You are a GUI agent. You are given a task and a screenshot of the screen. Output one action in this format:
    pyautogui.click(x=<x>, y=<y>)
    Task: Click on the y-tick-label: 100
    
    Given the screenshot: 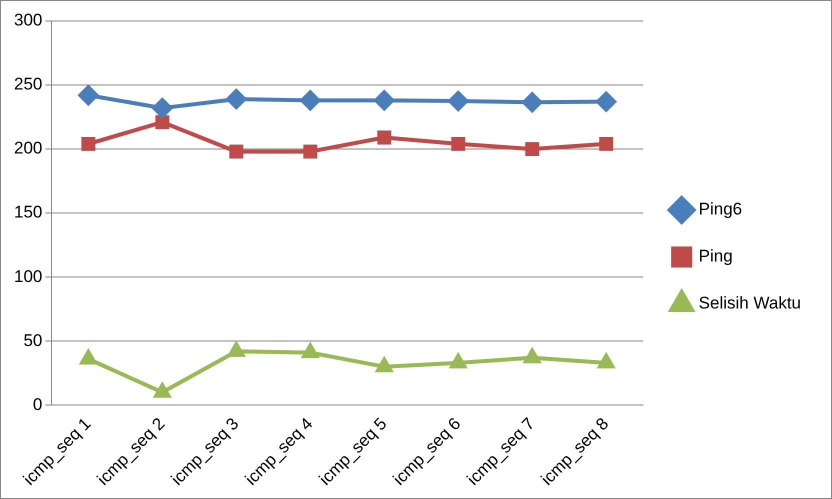 What is the action you would take?
    pyautogui.click(x=28, y=276)
    